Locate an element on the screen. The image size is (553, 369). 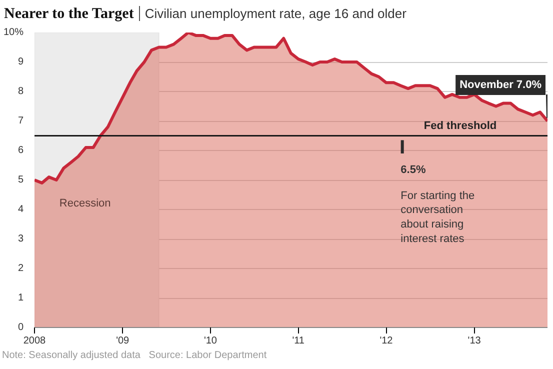
x-tick-label: '09 is located at coordinates (123, 341).